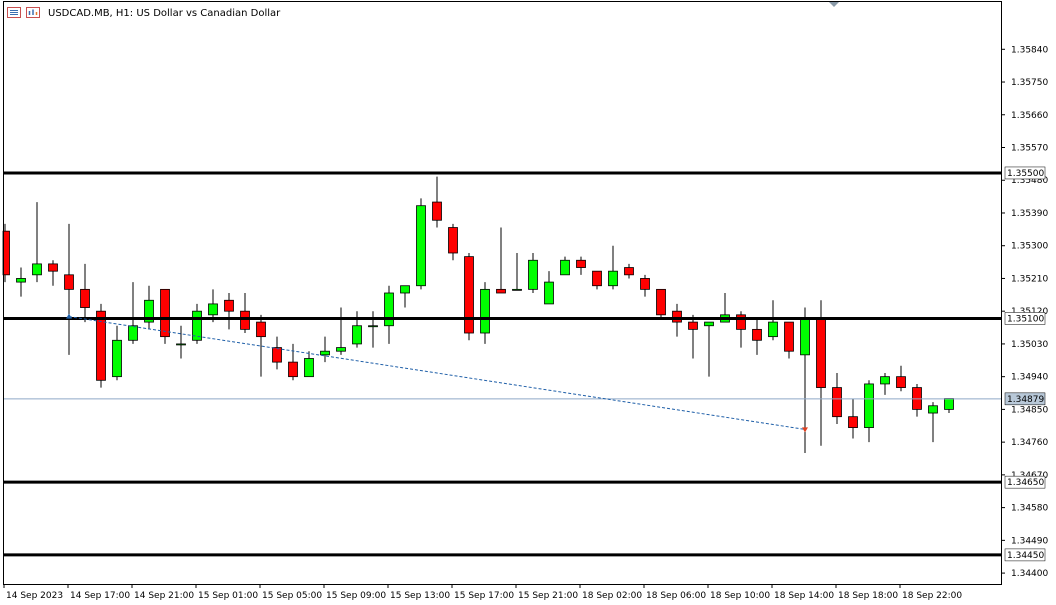 Image resolution: width=1056 pixels, height=605 pixels. Describe the element at coordinates (1029, 574) in the screenshot. I see `price-tick-label: 1.34400` at that location.